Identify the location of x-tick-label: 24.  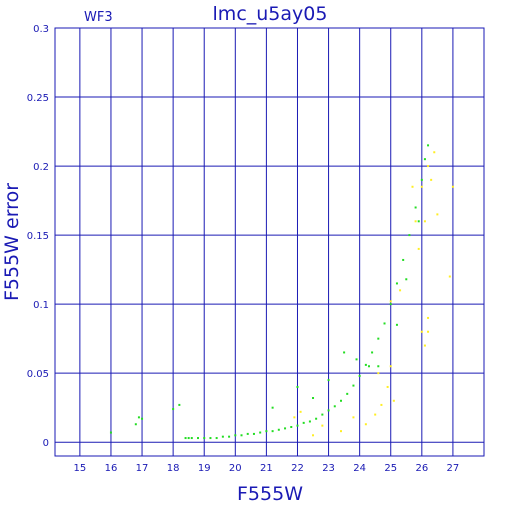
(359, 468).